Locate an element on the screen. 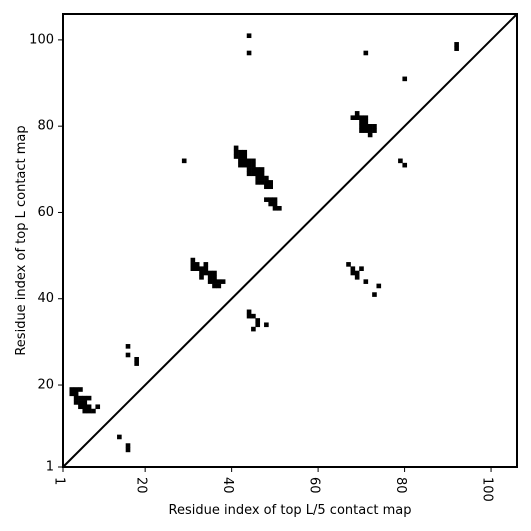 This screenshot has width=531, height=531. y-tick-label: 60 is located at coordinates (45, 212).